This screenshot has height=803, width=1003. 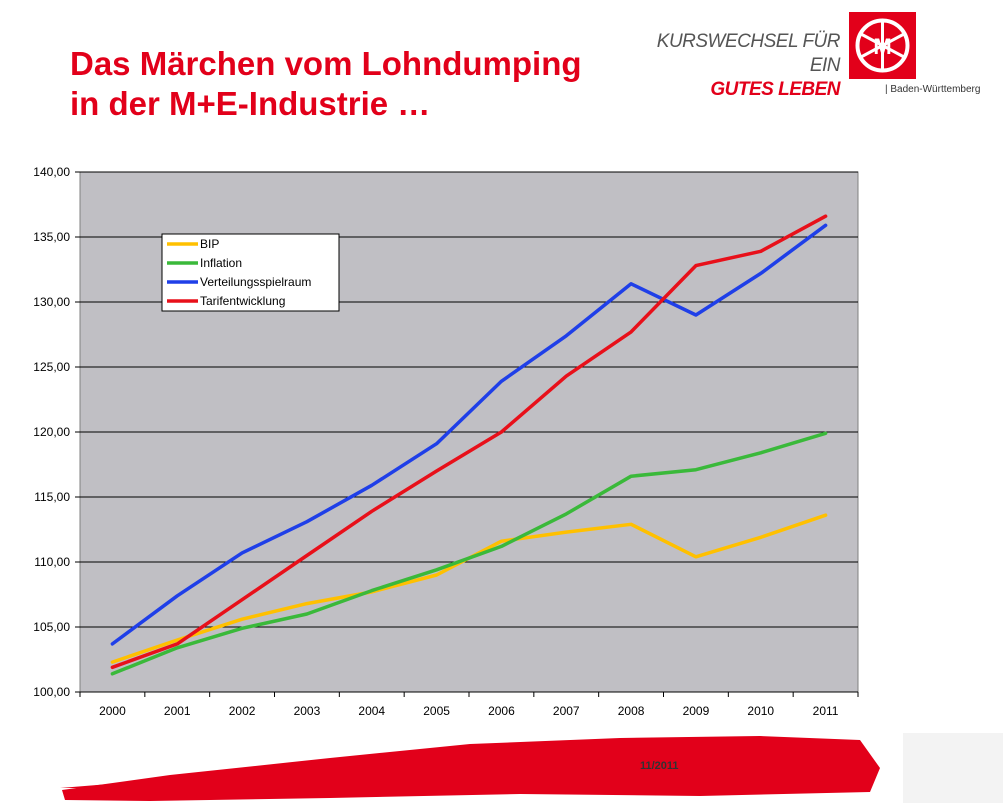 What do you see at coordinates (470, 768) in the screenshot?
I see `footer-brush-band` at bounding box center [470, 768].